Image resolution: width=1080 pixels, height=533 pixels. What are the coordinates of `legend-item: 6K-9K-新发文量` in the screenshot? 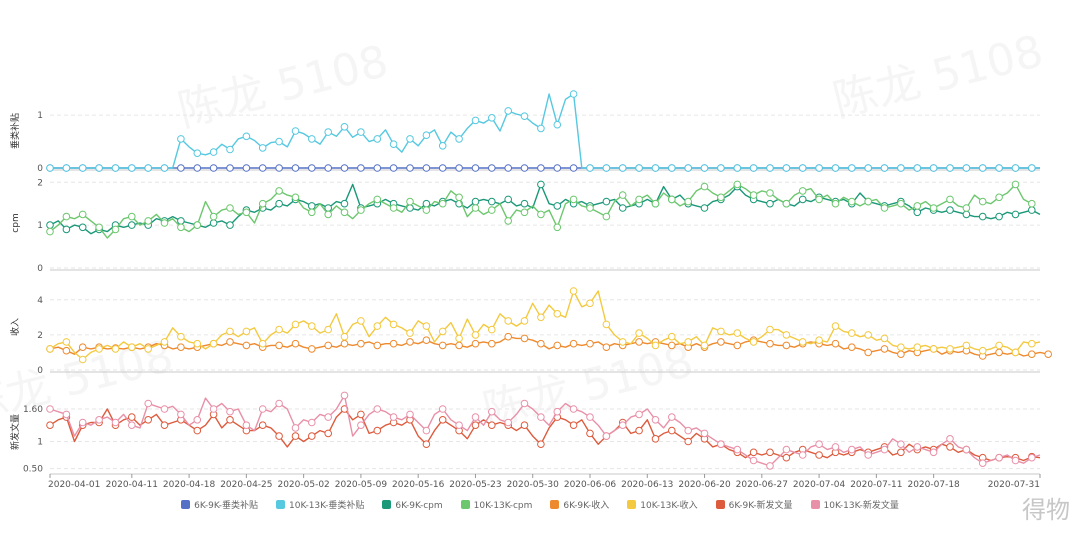 It's located at (754, 504).